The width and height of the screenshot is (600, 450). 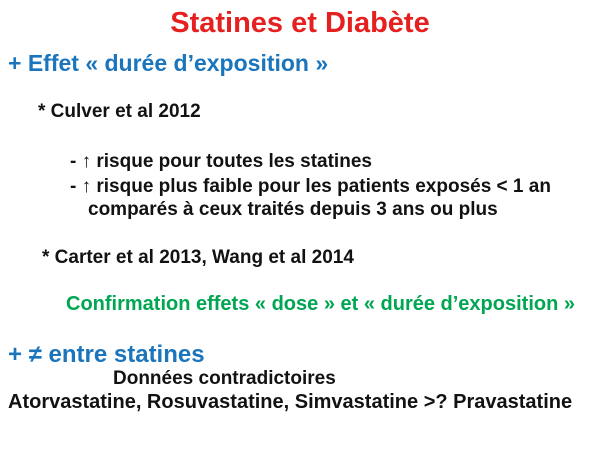 What do you see at coordinates (106, 354) in the screenshot?
I see `difference-between-statins-heading: + ≠ entre statines` at bounding box center [106, 354].